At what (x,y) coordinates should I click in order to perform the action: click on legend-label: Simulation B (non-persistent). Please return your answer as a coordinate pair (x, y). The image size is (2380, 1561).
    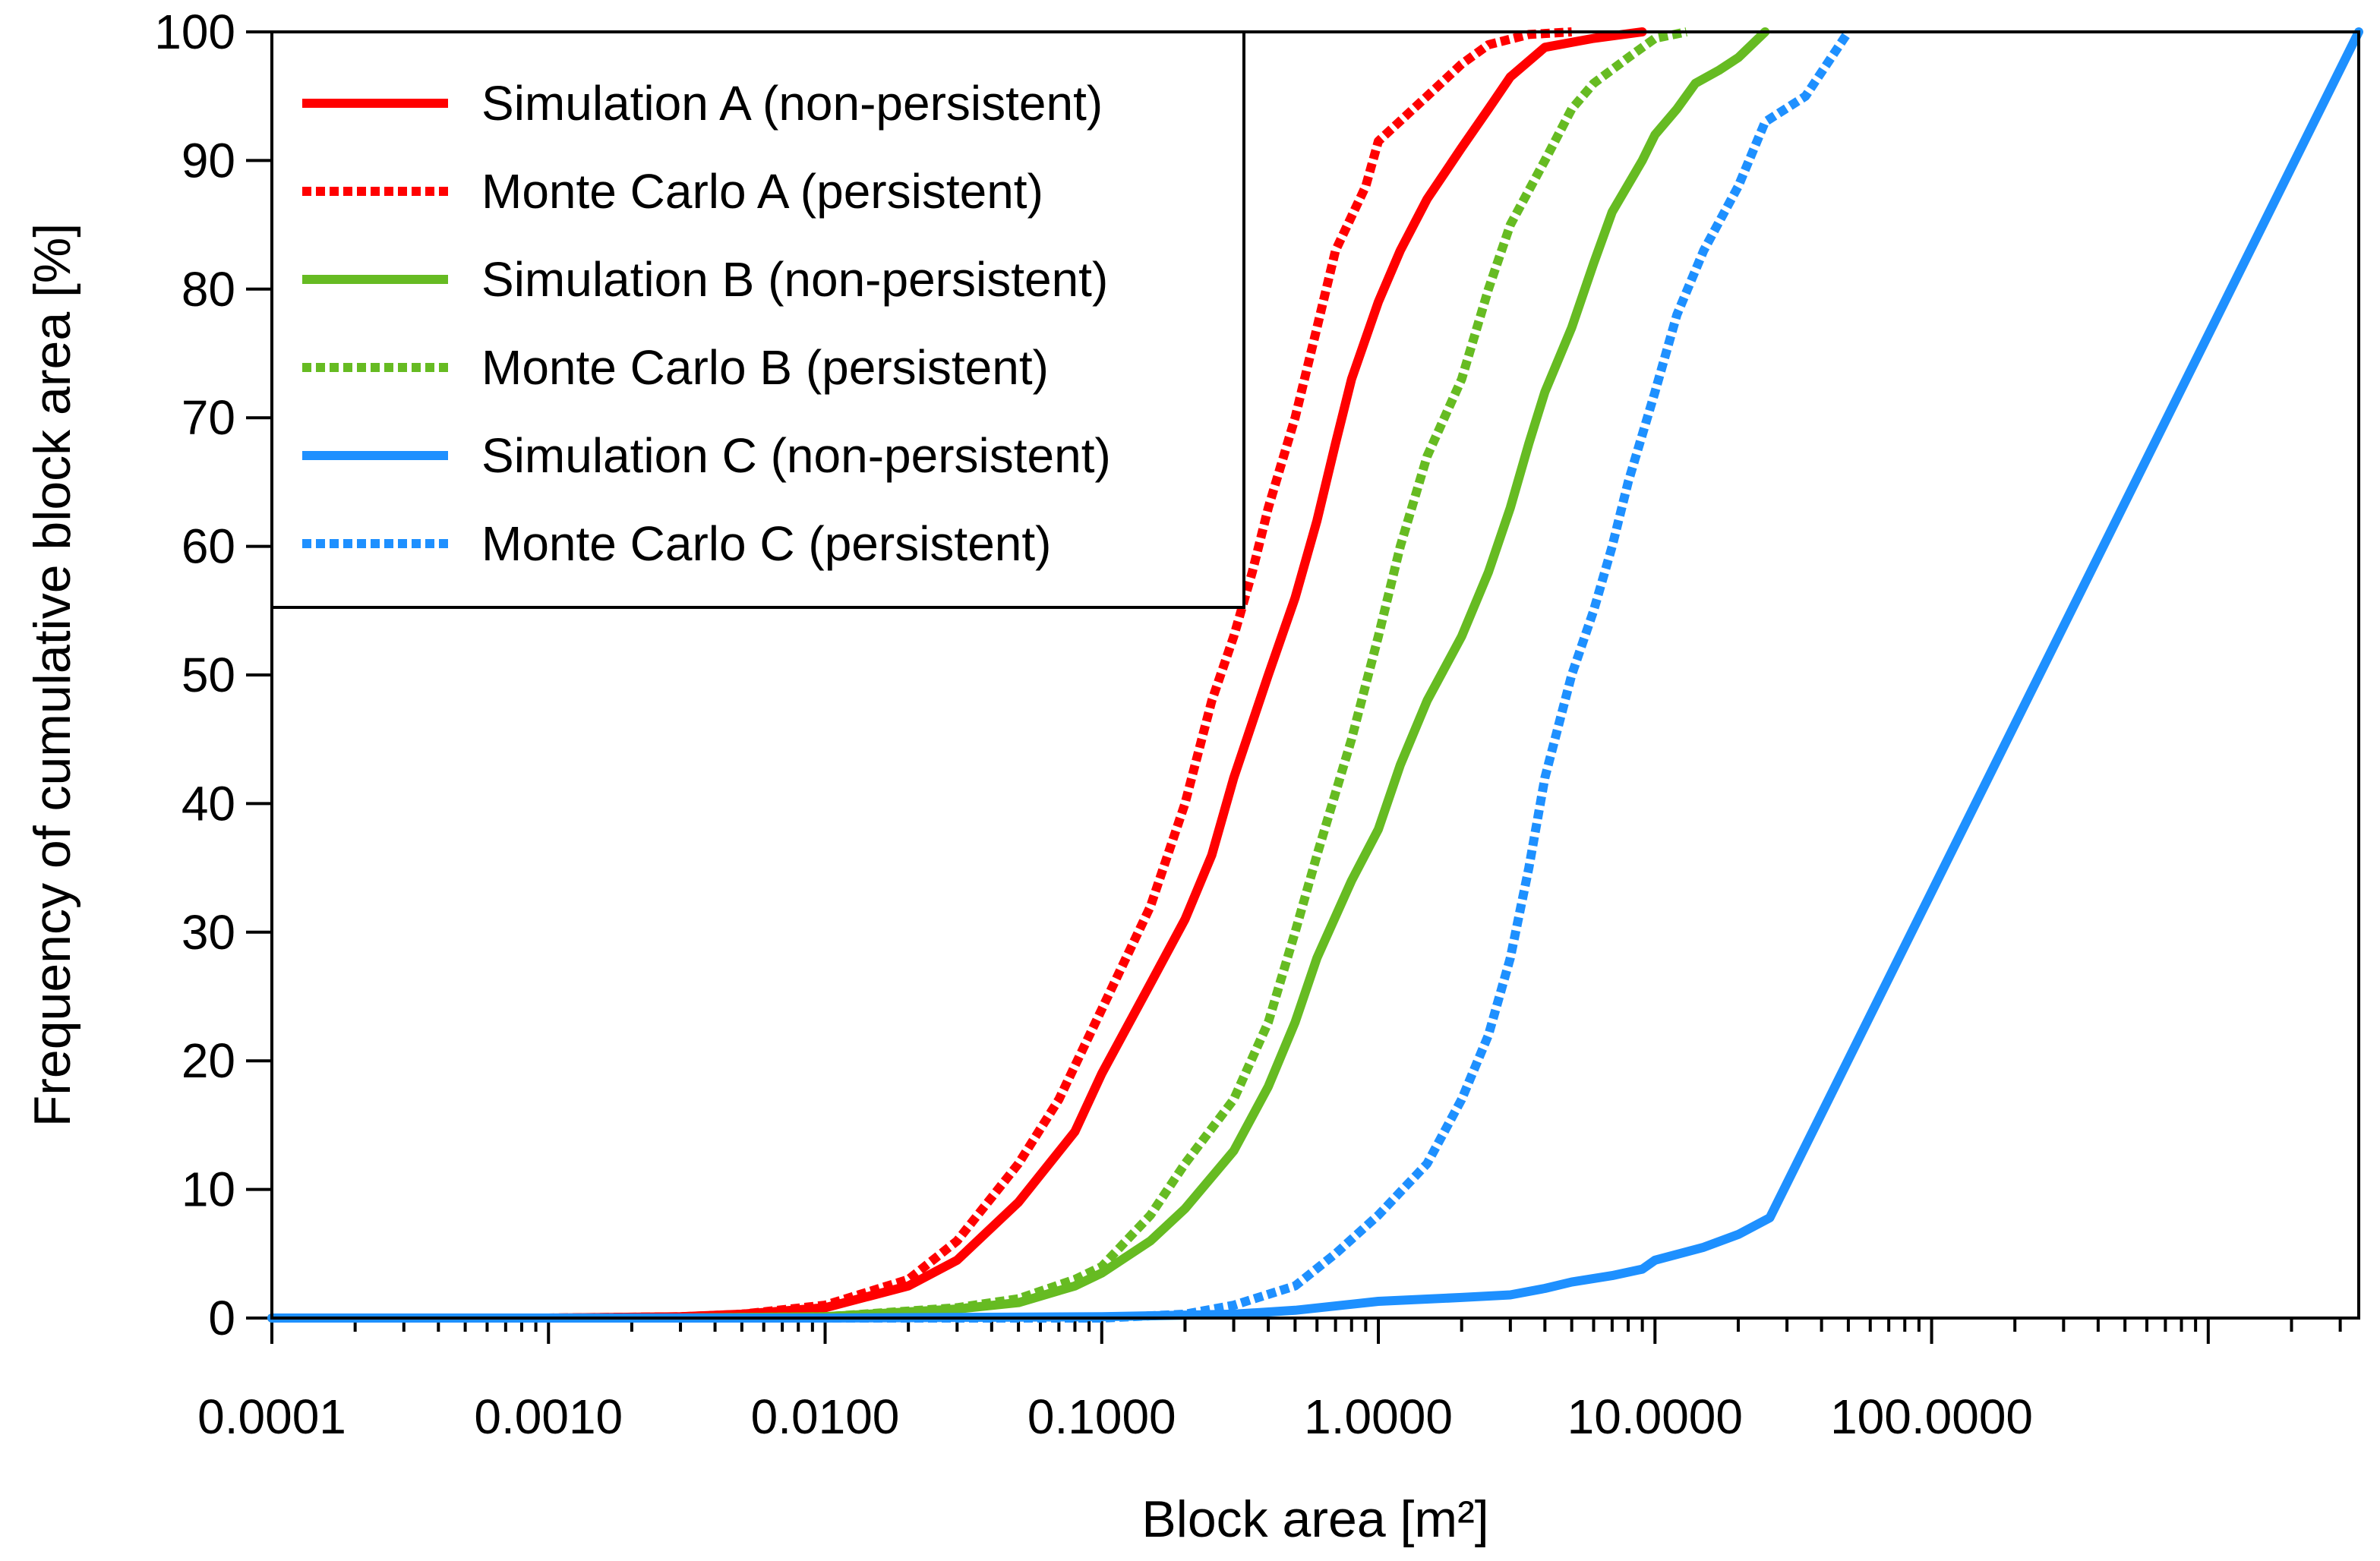
    Looking at the image, I should click on (795, 279).